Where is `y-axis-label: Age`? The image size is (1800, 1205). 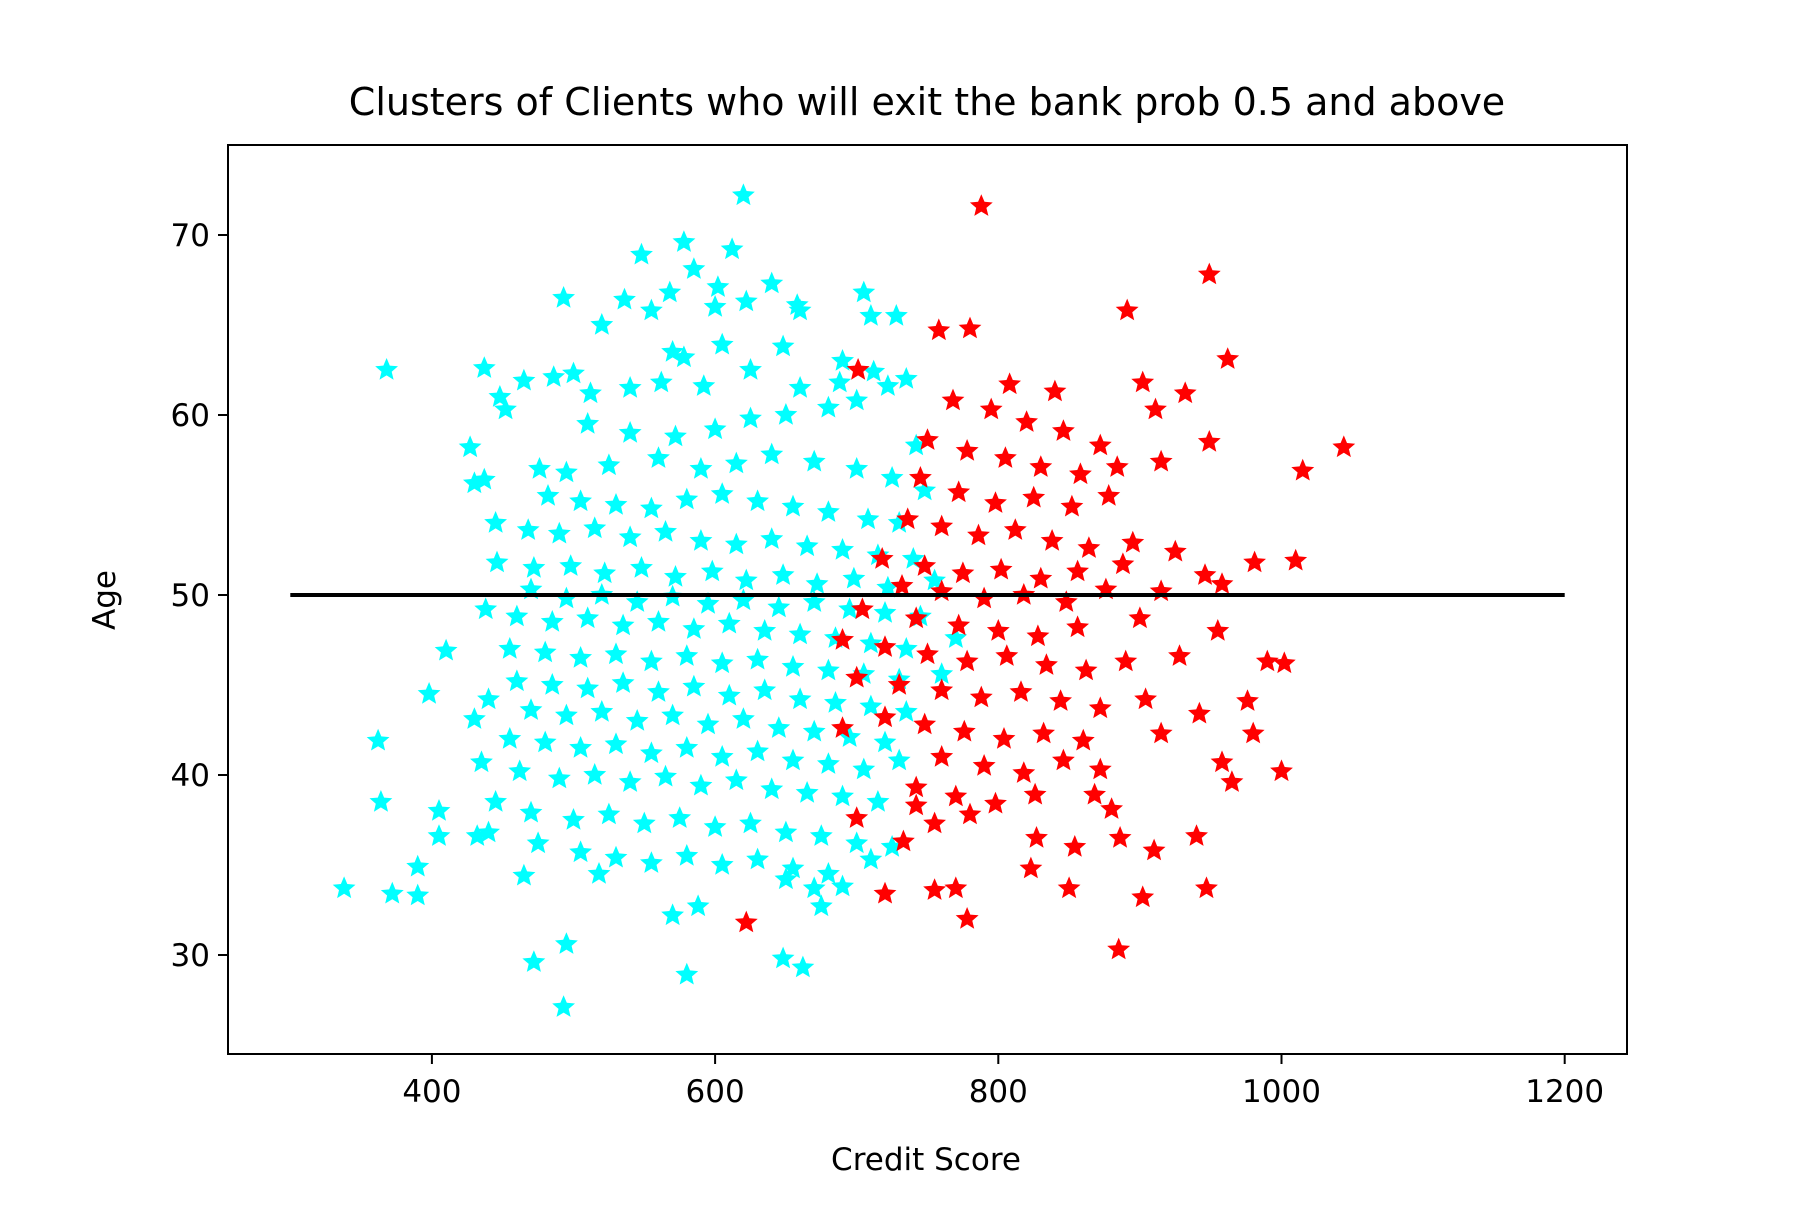
y-axis-label: Age is located at coordinates (105, 600).